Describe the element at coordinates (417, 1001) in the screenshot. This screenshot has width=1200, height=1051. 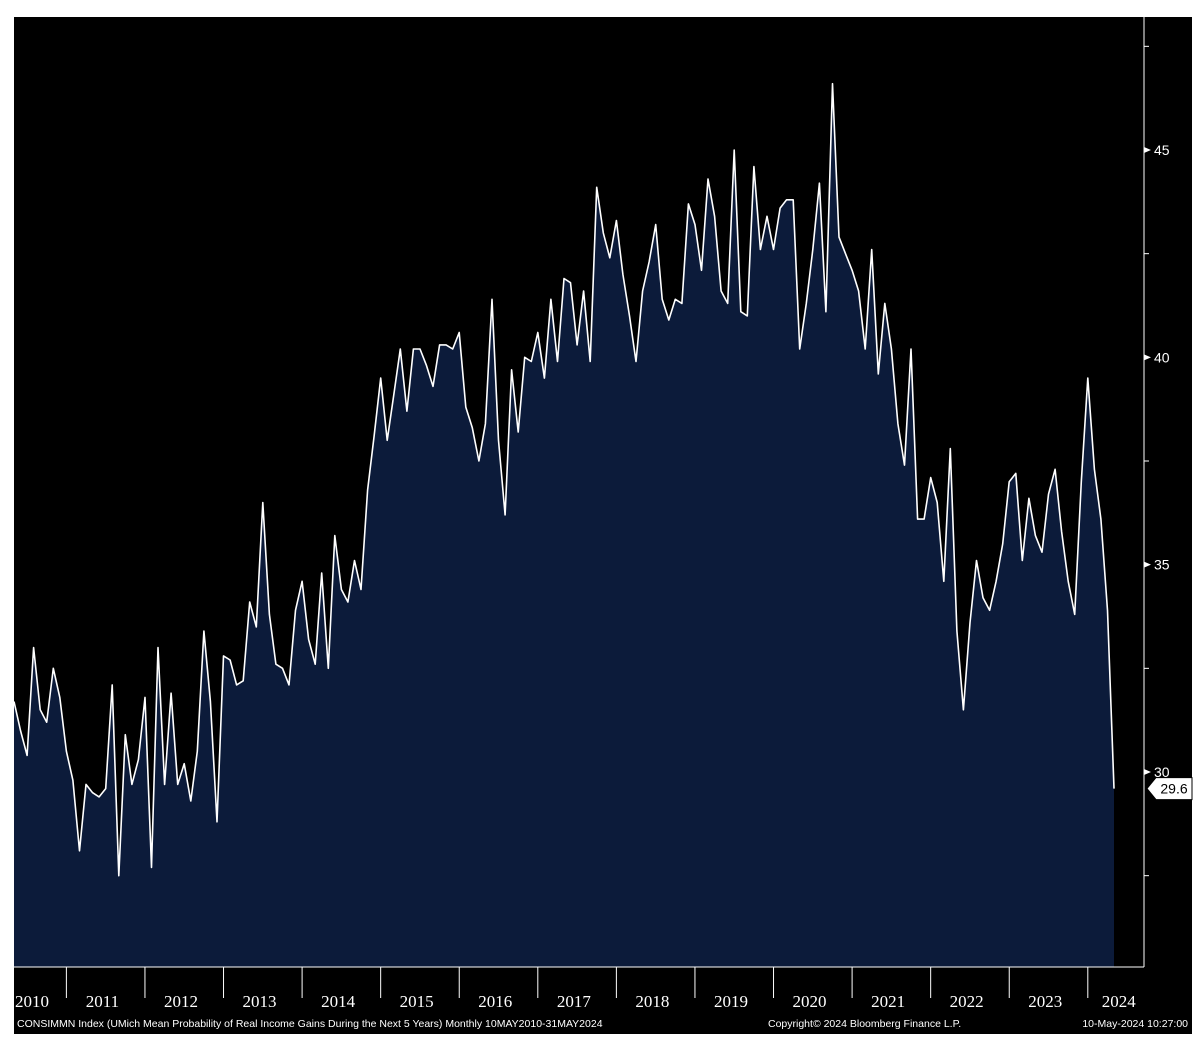
I see `x-tick-label: 2015` at that location.